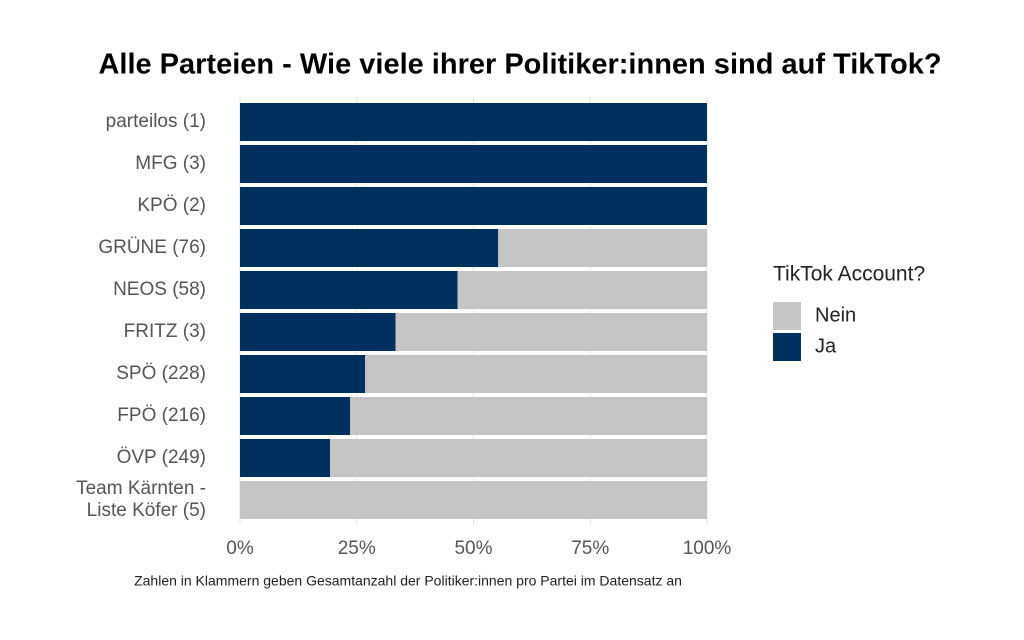  Describe the element at coordinates (357, 548) in the screenshot. I see `x-tick-label: 25%` at that location.